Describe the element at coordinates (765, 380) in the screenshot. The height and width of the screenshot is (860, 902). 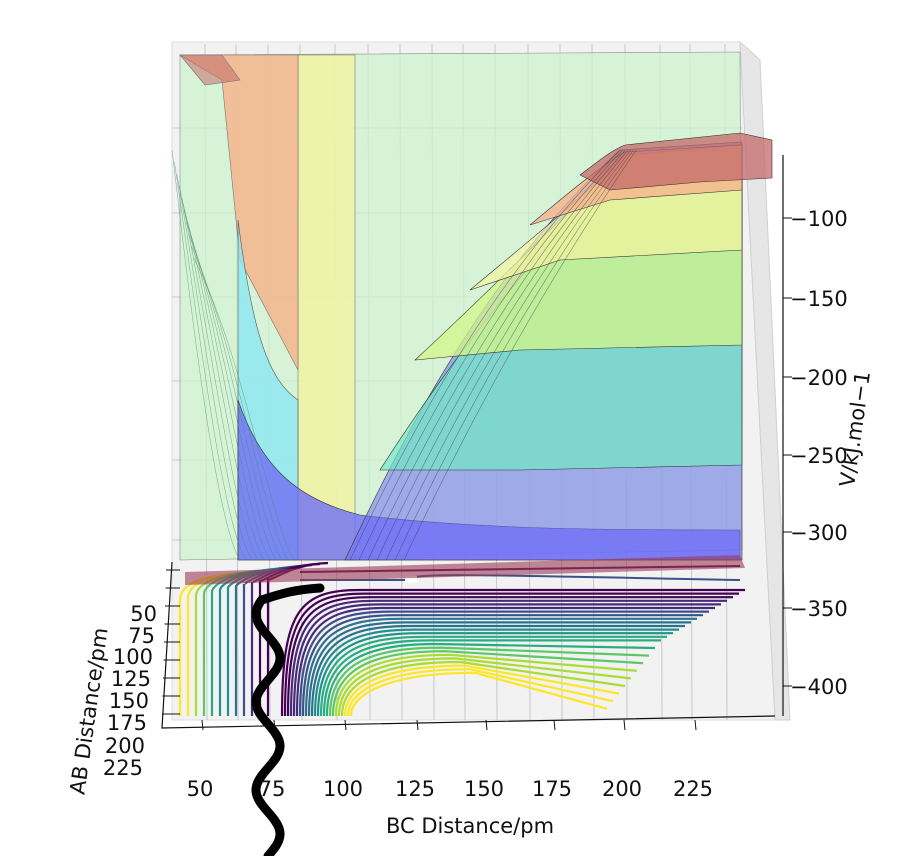
I see `side-pane` at that location.